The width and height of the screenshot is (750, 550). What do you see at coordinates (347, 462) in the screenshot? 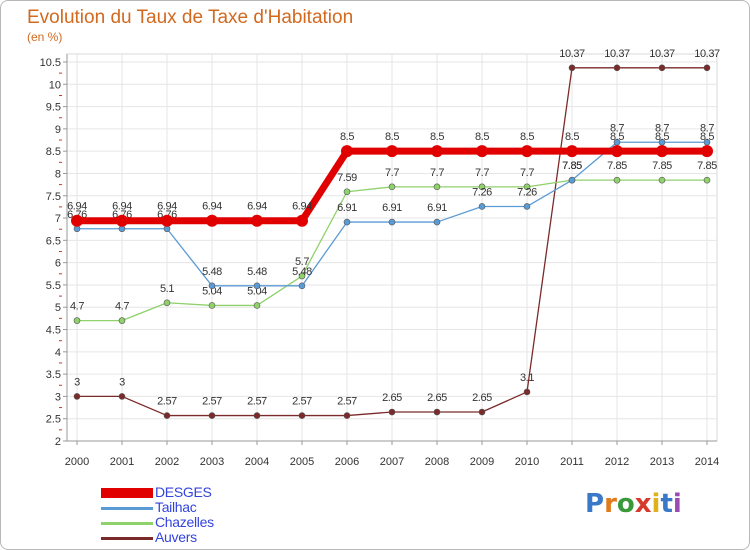
I see `x-tick-label: 2006` at bounding box center [347, 462].